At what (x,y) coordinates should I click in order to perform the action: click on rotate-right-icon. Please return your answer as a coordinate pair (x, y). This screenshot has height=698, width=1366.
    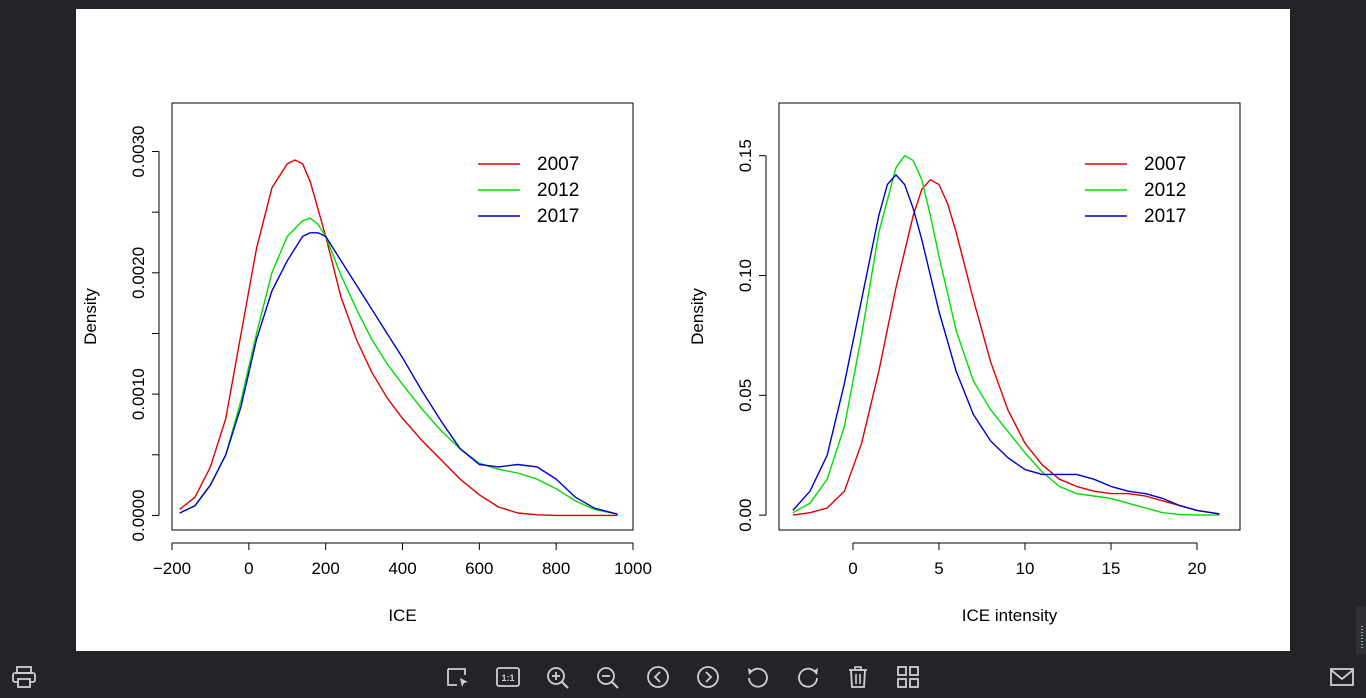
    Looking at the image, I should click on (808, 677).